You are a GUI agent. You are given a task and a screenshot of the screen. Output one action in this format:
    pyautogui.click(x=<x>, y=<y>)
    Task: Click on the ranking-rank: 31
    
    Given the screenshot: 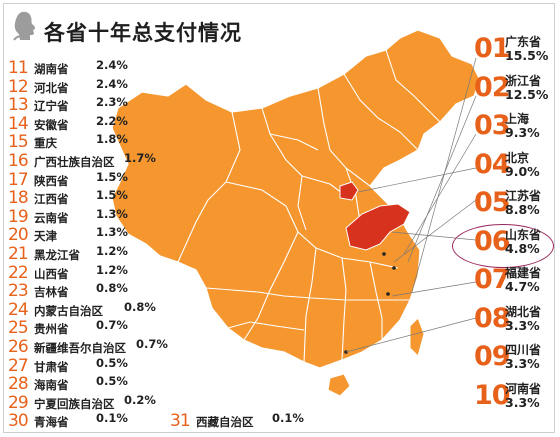 What is the action you would take?
    pyautogui.click(x=180, y=421)
    